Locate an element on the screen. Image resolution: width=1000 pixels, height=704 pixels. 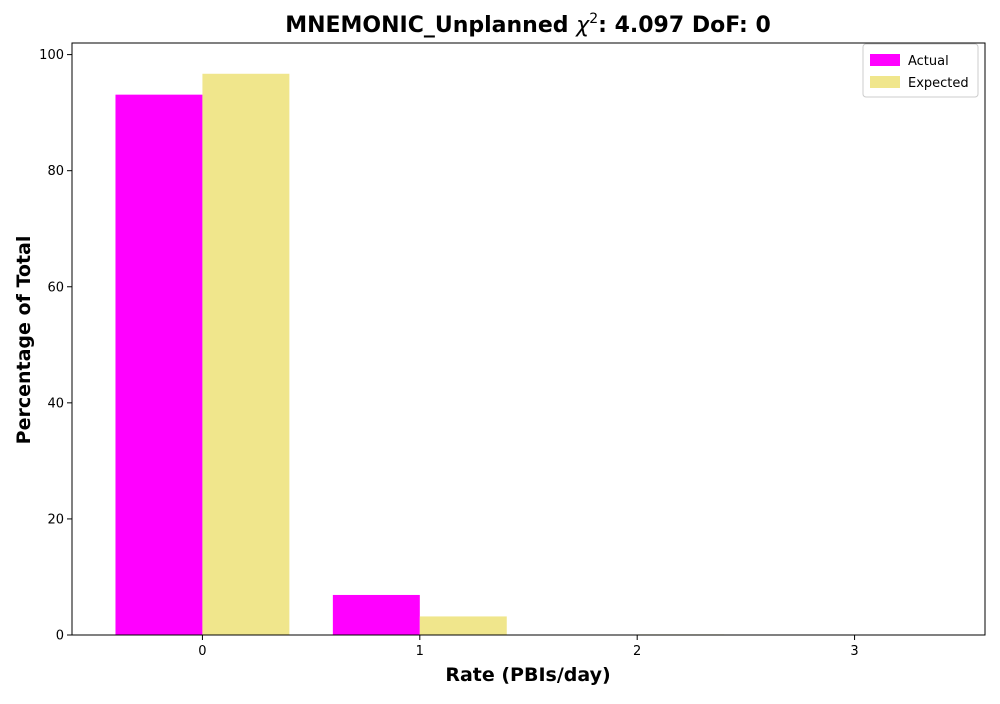
chart-title-suffix: : 4.097 DoF: 0 is located at coordinates (684, 25).